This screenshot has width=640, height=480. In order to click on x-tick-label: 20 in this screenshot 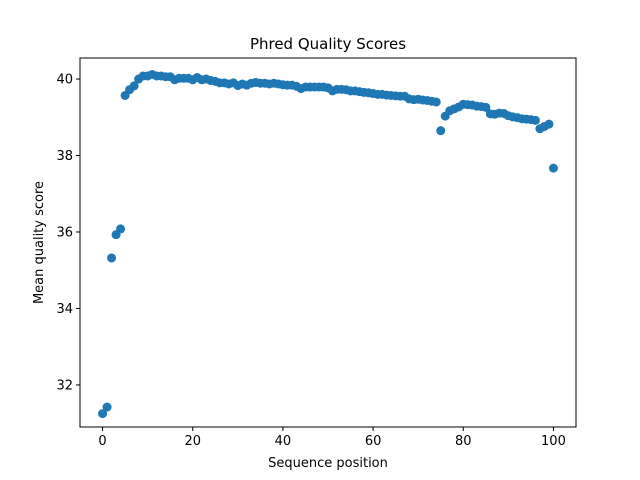, I will do `click(192, 441)`.